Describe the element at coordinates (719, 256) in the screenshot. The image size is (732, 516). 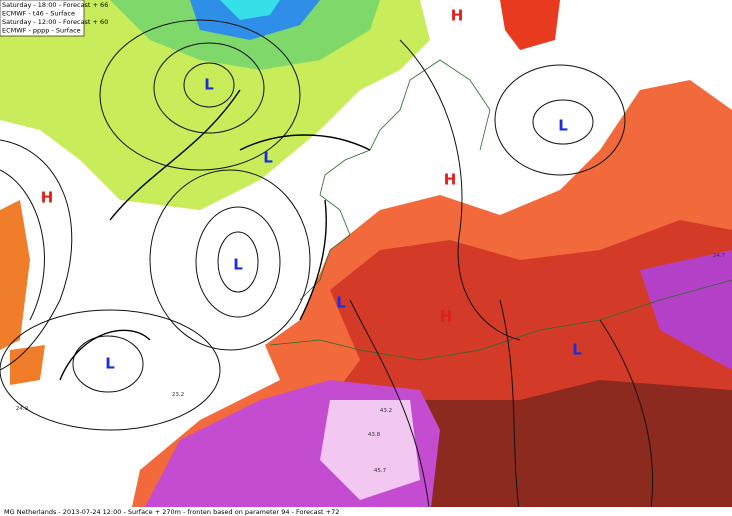
I see `contour-label: 24.7` at that location.